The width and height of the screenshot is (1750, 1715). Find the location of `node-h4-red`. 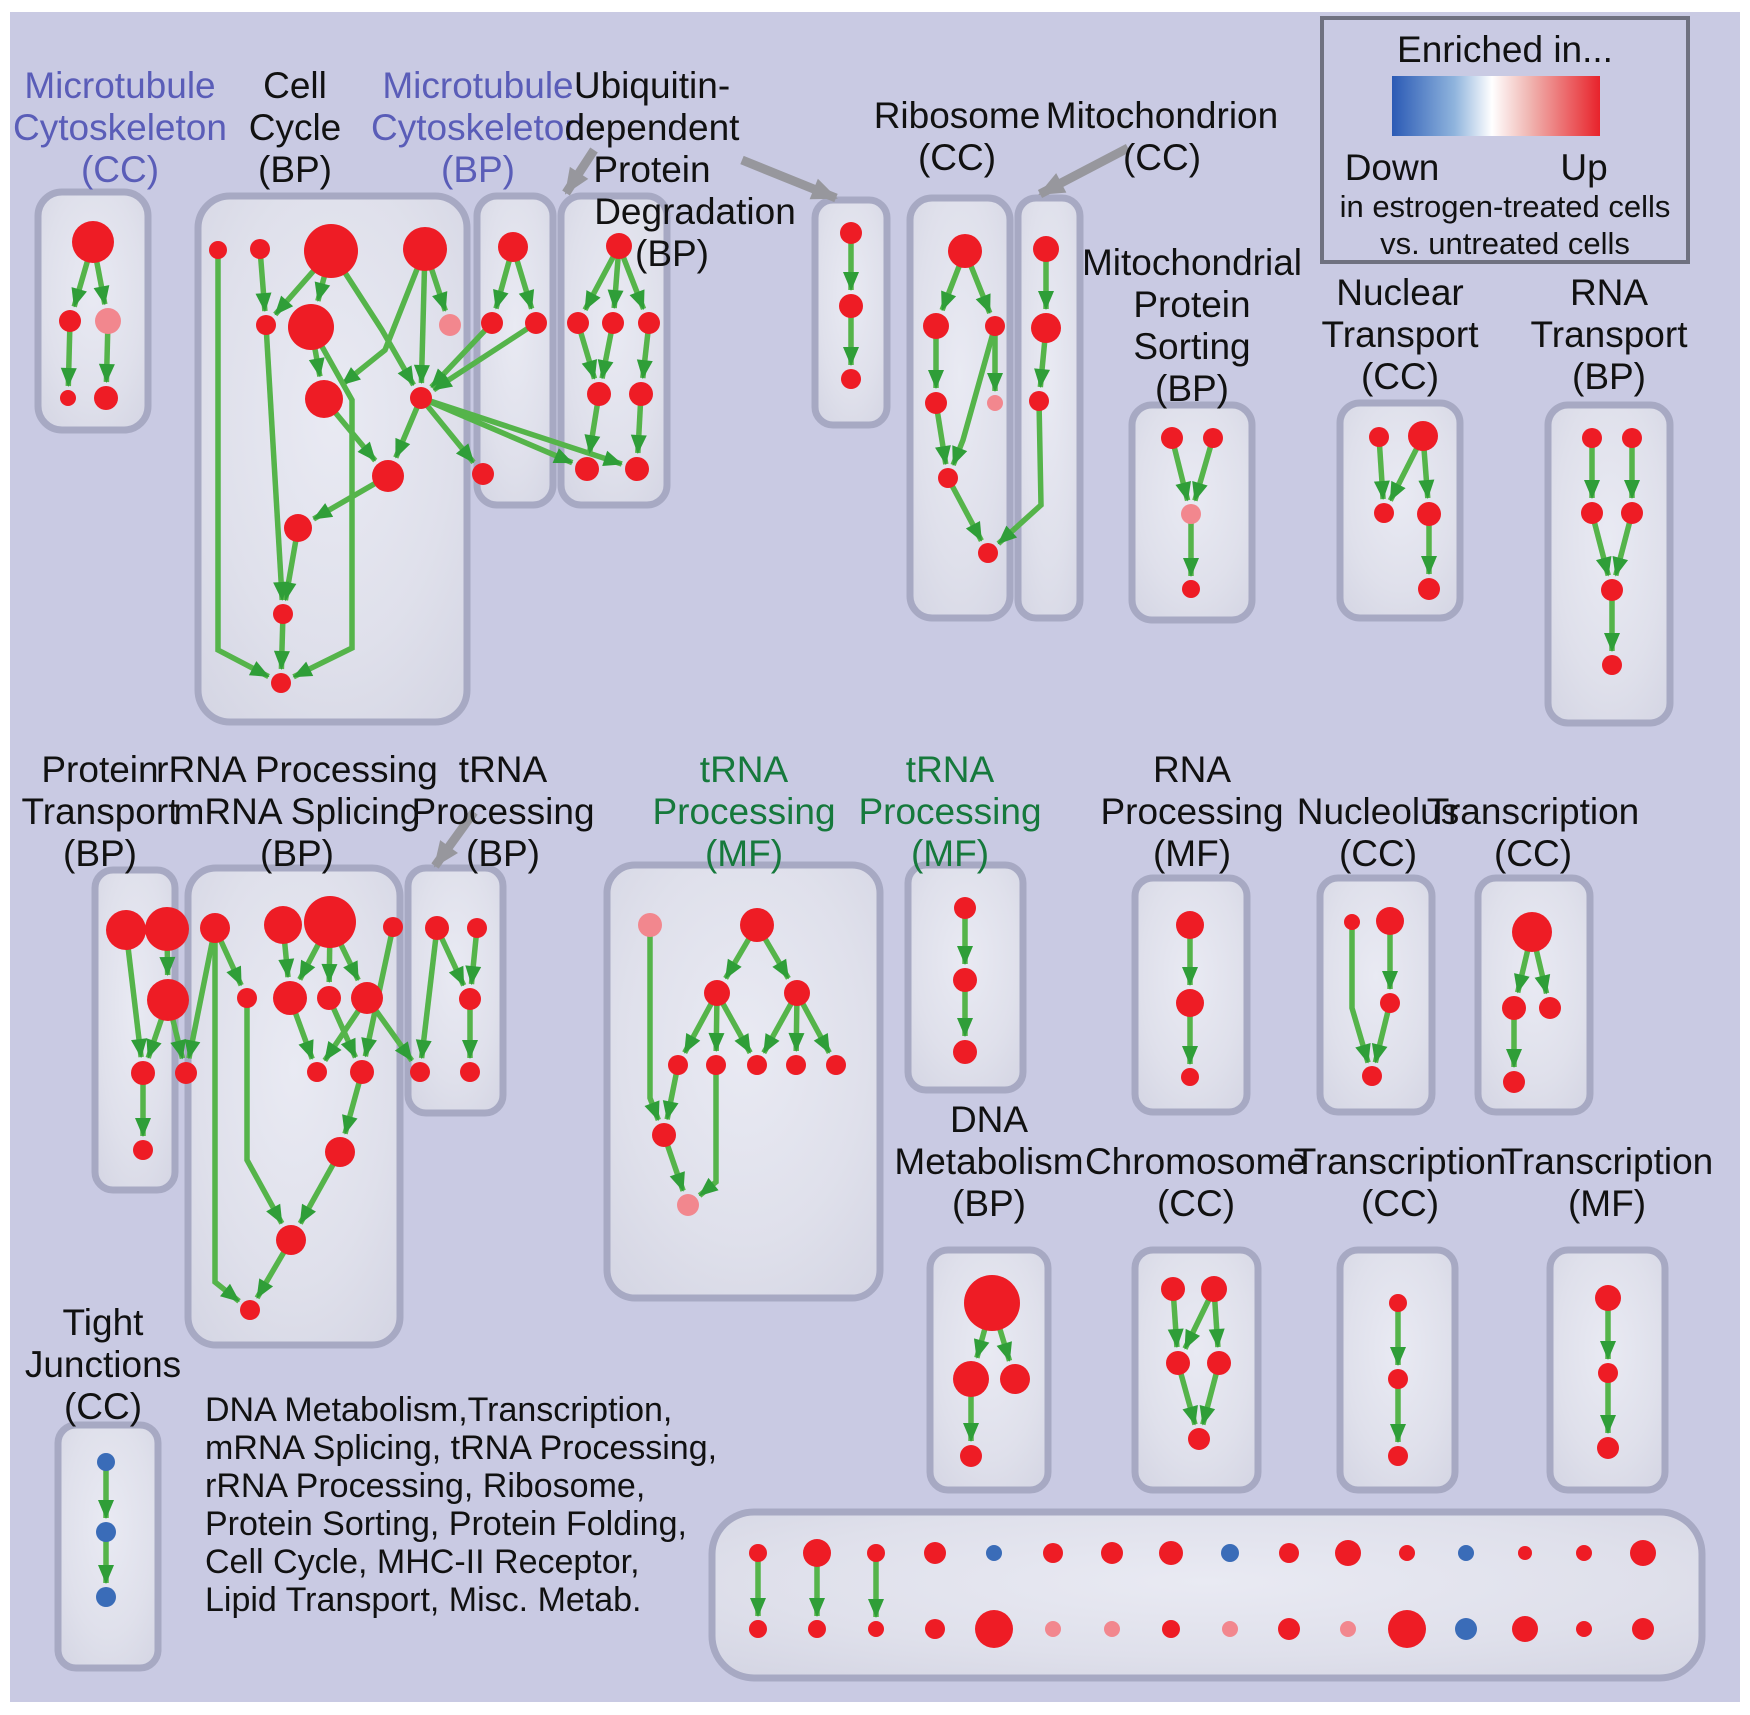

node-h4-red is located at coordinates (1191, 589).